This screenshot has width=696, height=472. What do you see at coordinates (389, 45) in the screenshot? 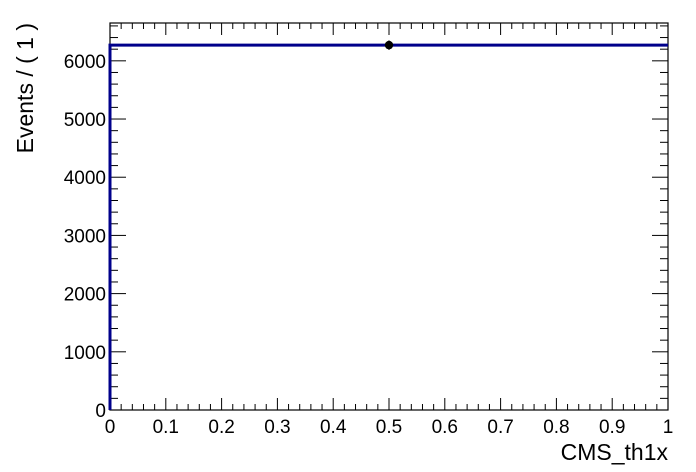
I see `data-point` at bounding box center [389, 45].